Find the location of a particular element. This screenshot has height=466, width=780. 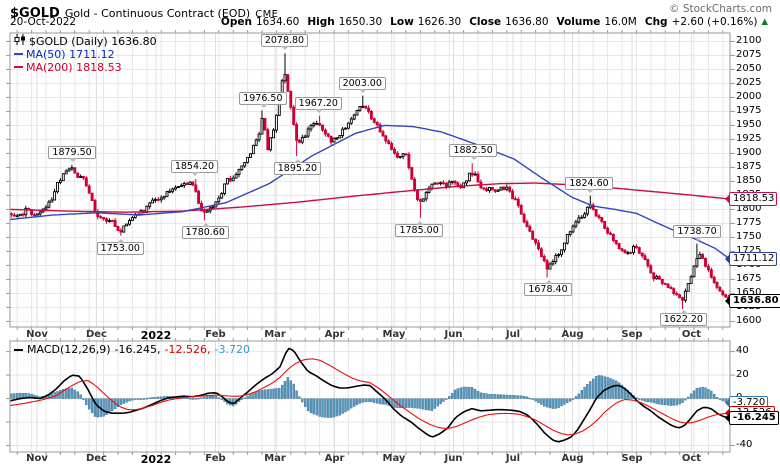

legend-item-price: $GOLD (Daily) 1636.80 is located at coordinates (85, 41).